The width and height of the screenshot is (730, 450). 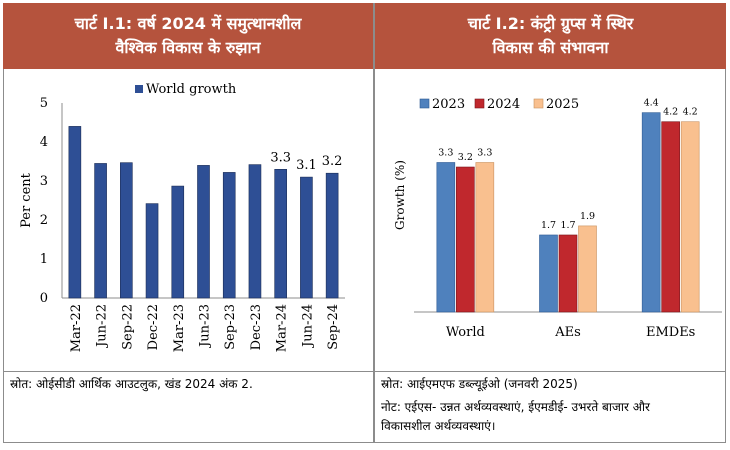 I want to click on bar-2025-emdes, so click(x=690, y=217).